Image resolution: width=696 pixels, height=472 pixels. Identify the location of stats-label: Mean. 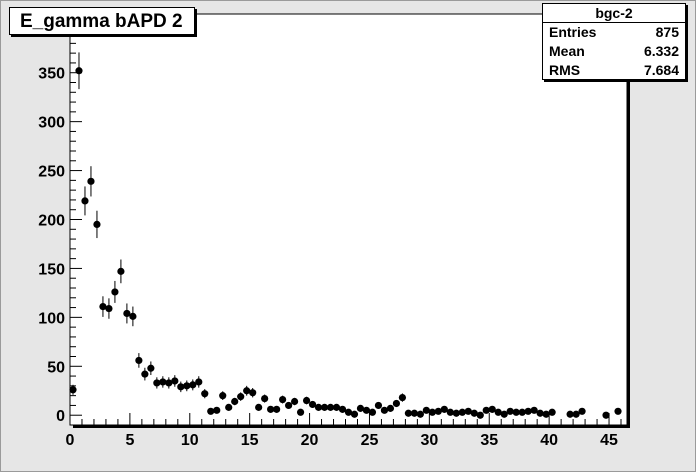
(567, 51).